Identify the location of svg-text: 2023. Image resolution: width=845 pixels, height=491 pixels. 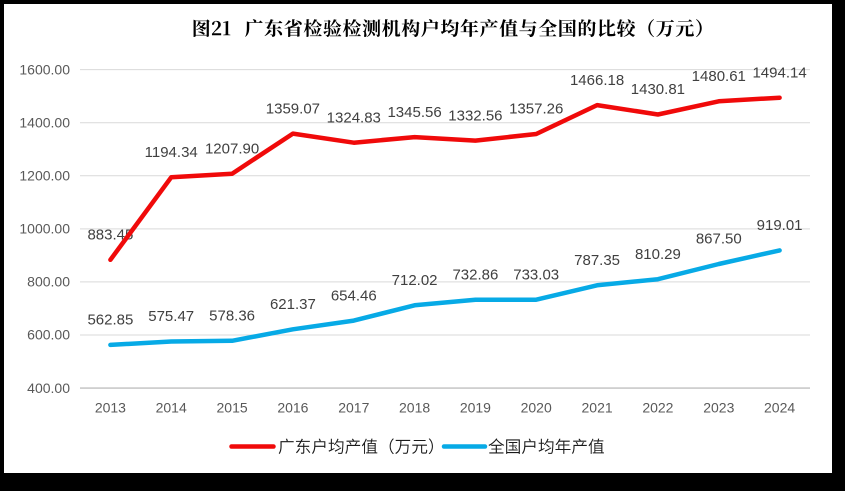
(718, 408).